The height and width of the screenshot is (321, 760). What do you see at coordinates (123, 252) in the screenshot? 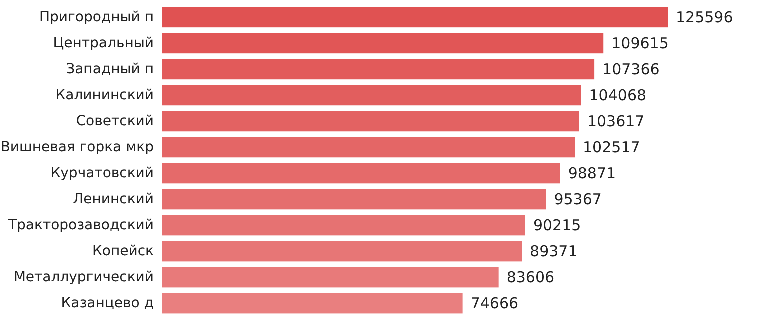
I see `y-tick-label: Копейск` at bounding box center [123, 252].